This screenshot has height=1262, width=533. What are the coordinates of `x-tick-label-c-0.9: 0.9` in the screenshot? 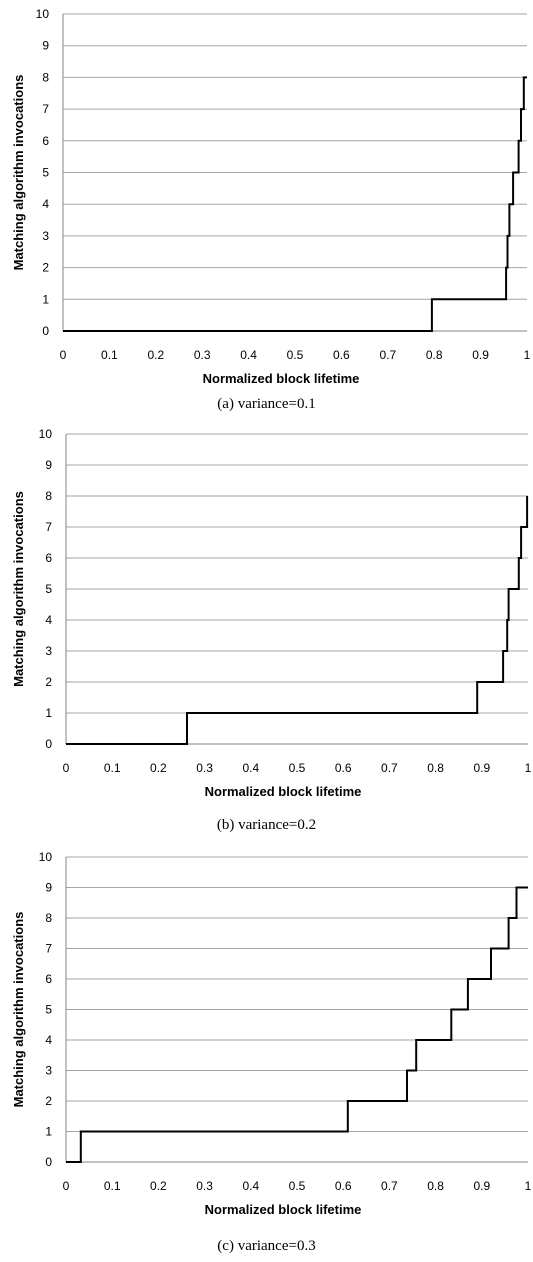 It's located at (481, 1186).